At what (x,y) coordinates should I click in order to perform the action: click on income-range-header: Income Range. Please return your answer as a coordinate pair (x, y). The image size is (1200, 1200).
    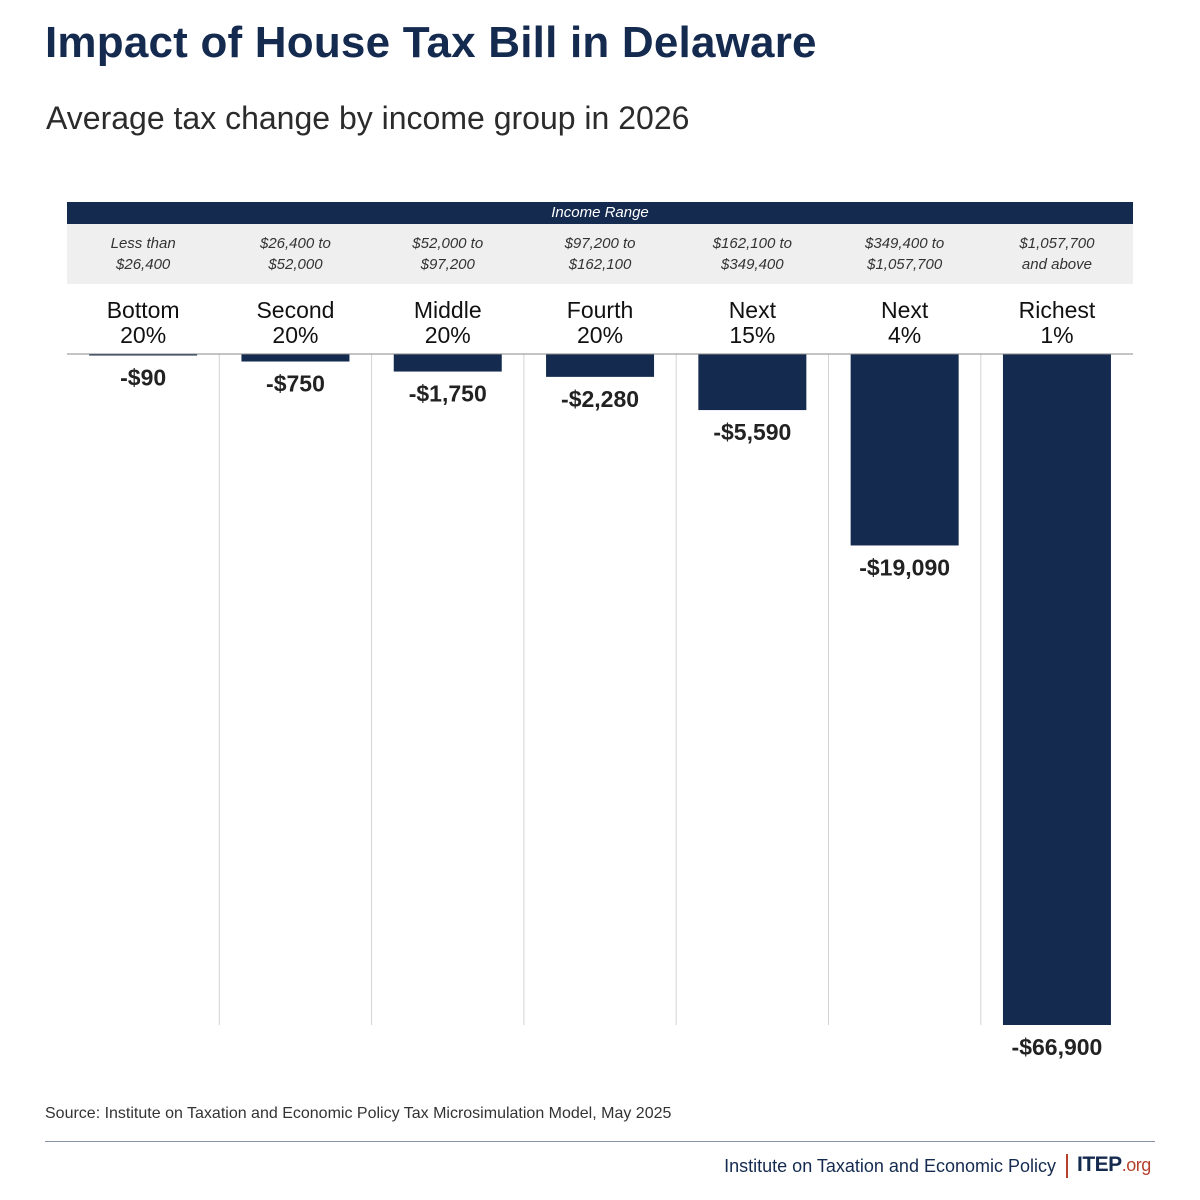
    Looking at the image, I should click on (600, 213).